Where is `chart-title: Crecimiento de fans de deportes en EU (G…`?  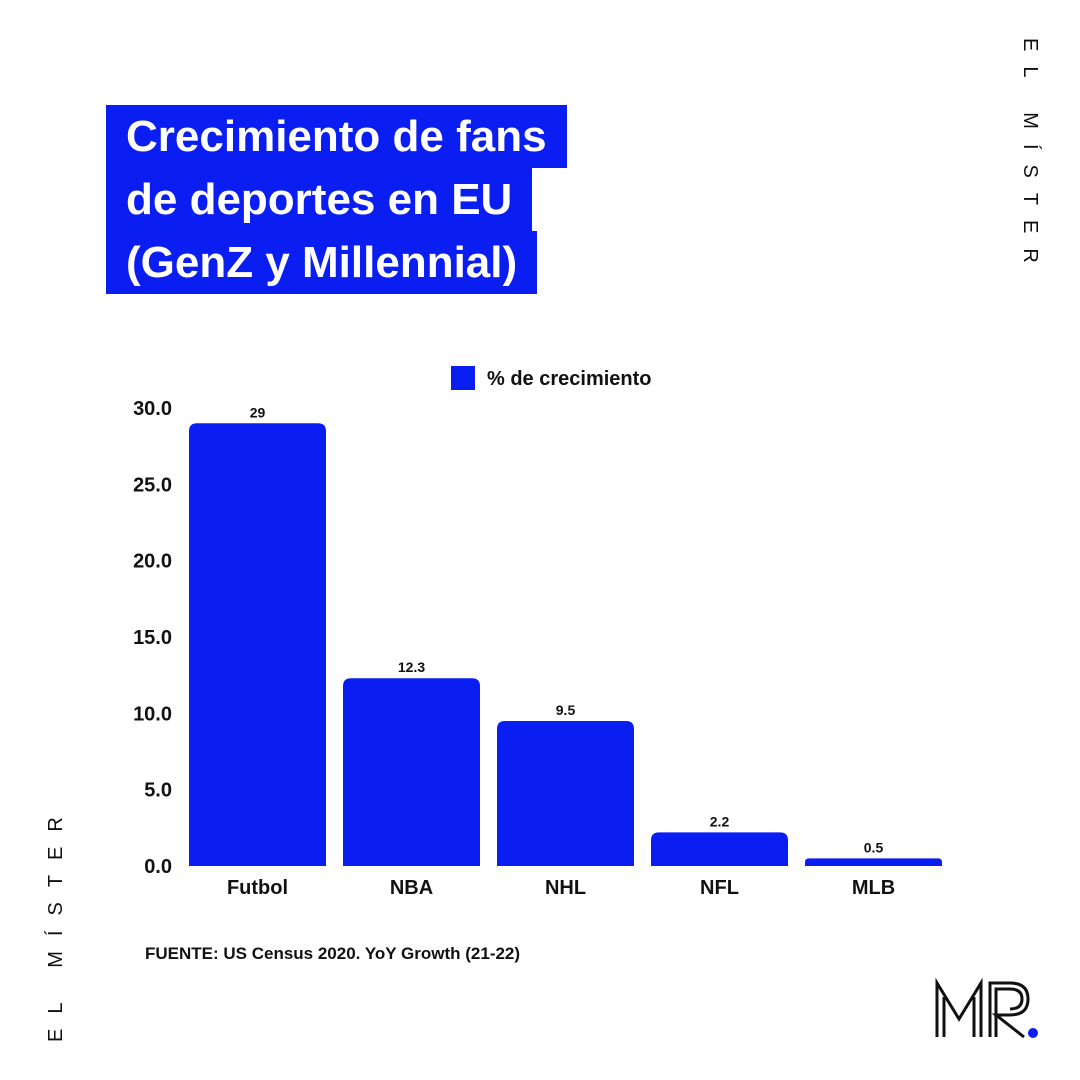
chart-title: Crecimiento de fans de deportes en EU (G… is located at coordinates (336, 199).